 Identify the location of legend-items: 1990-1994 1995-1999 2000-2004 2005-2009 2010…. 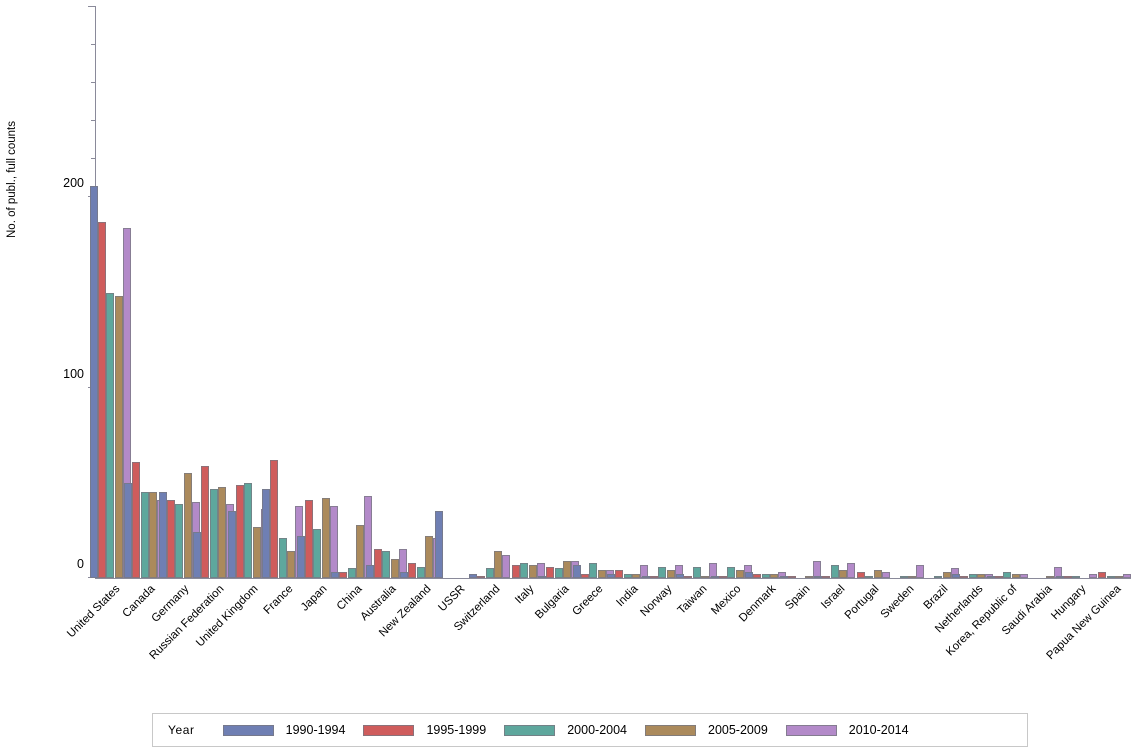
(557, 730).